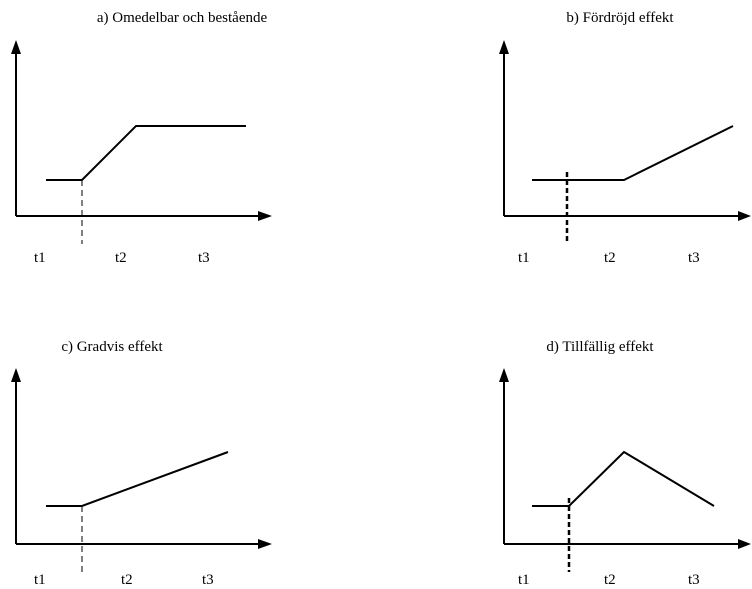 The height and width of the screenshot is (589, 752). I want to click on panel-a-effect-curve, so click(146, 153).